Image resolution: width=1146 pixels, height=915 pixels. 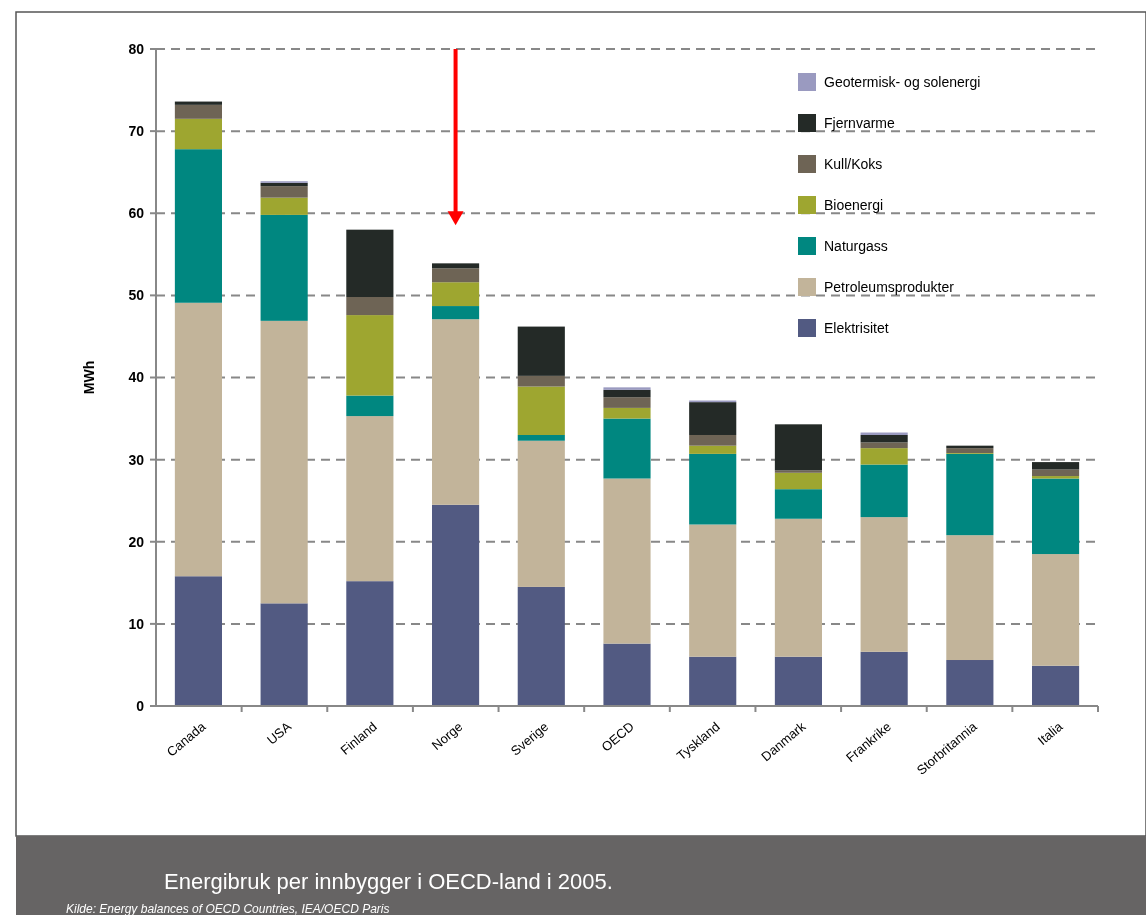 What do you see at coordinates (136, 623) in the screenshot?
I see `y-tick-label: 10` at bounding box center [136, 623].